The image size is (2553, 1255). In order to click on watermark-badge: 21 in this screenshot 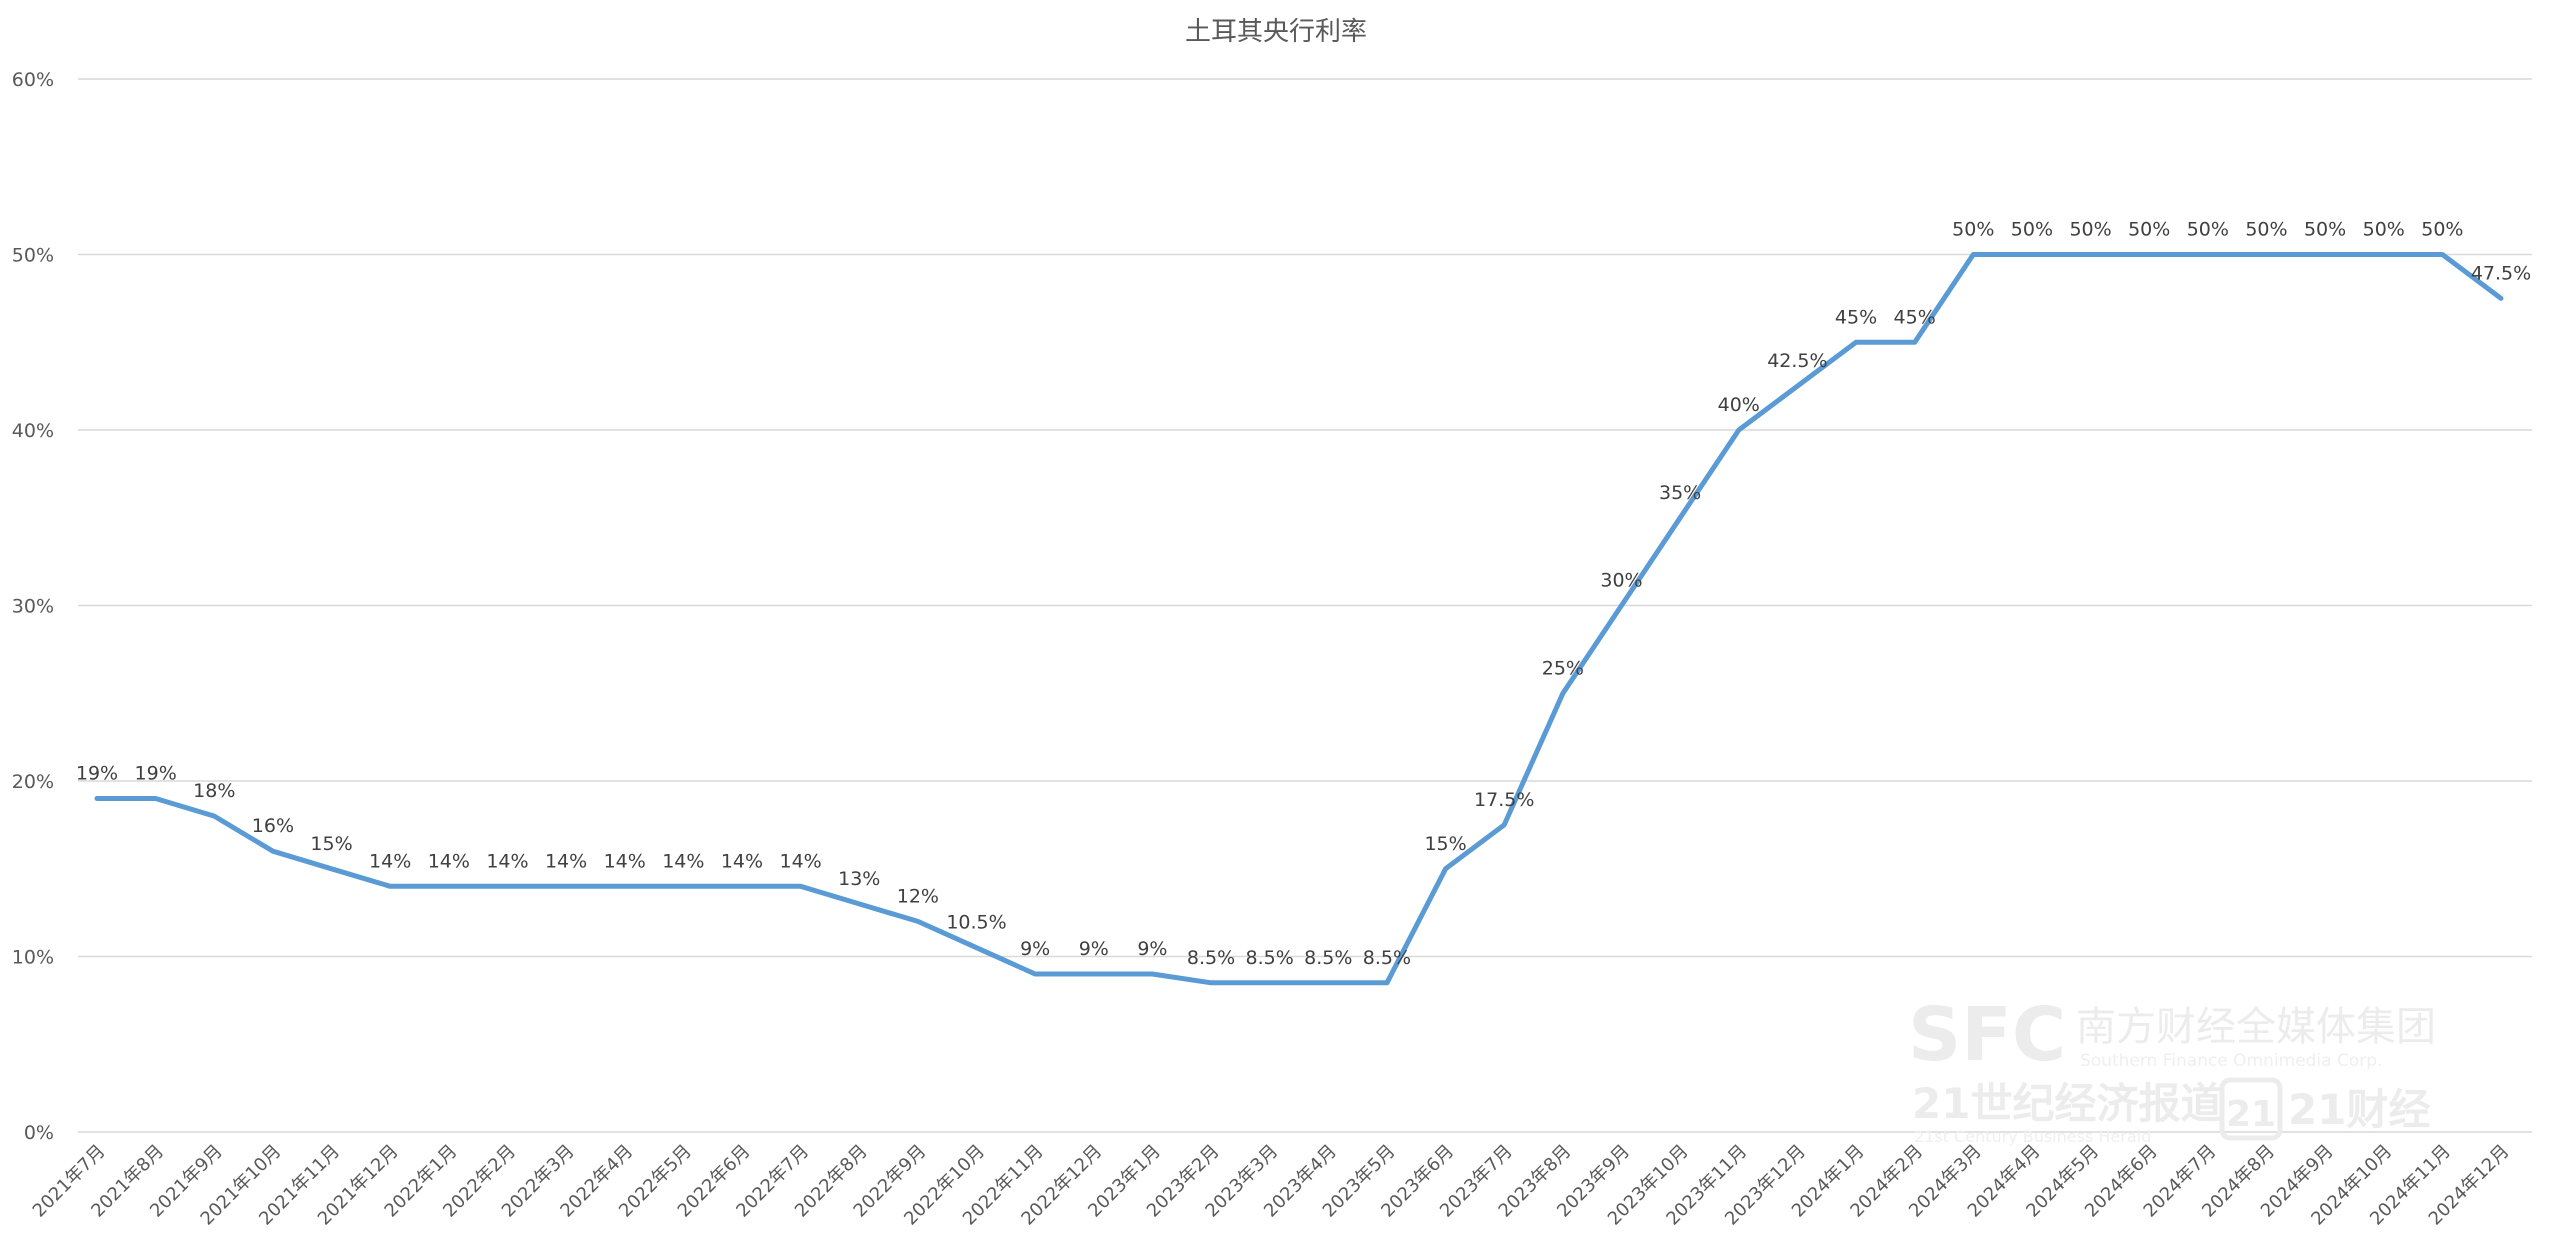, I will do `click(2251, 1114)`.